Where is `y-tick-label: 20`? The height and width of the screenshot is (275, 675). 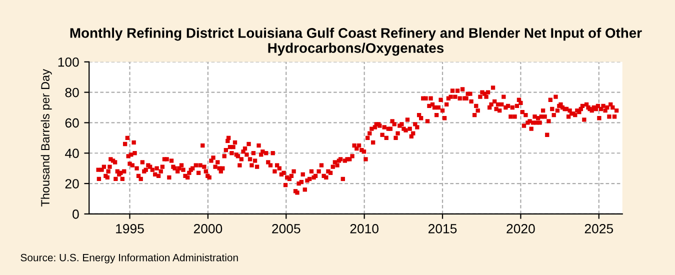 y-tick-label: 20 is located at coordinates (72, 183).